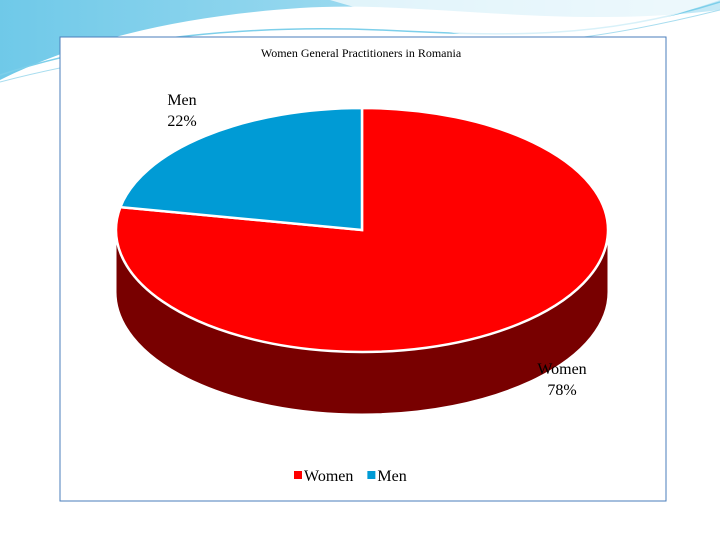  I want to click on data-label-name: Women, so click(561, 369).